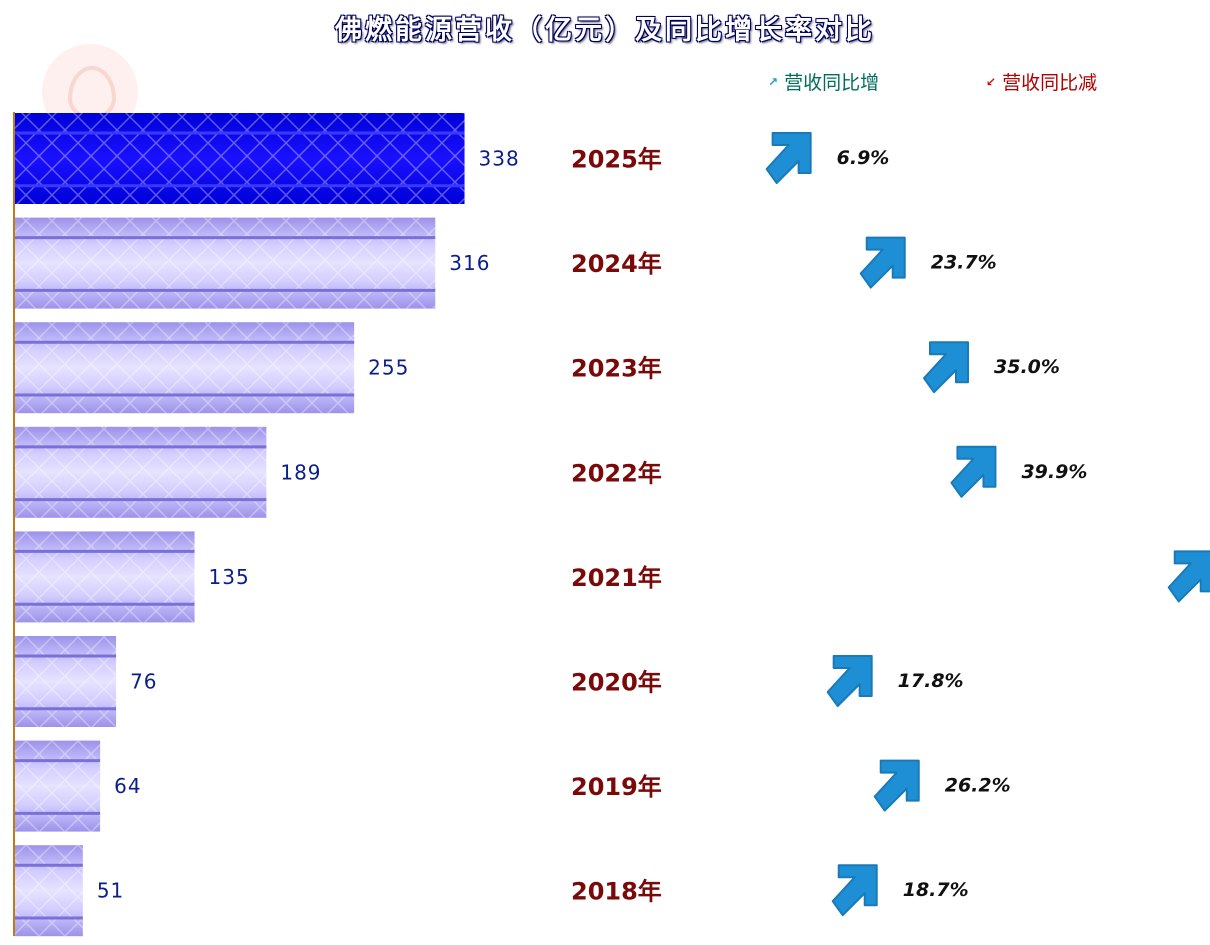 The image size is (1210, 945). Describe the element at coordinates (863, 158) in the screenshot. I see `growth-label-2025: 6.9%` at that location.